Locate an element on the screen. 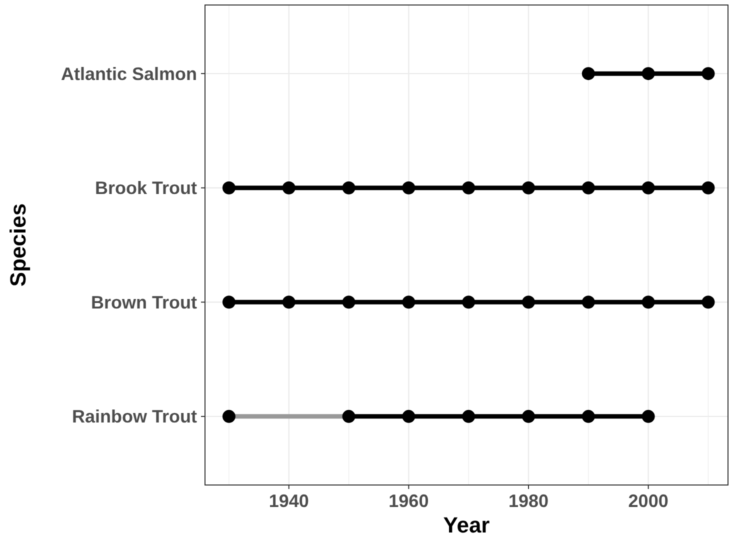 The width and height of the screenshot is (733, 537). y-tick-label: Rainbow Trout is located at coordinates (134, 416).